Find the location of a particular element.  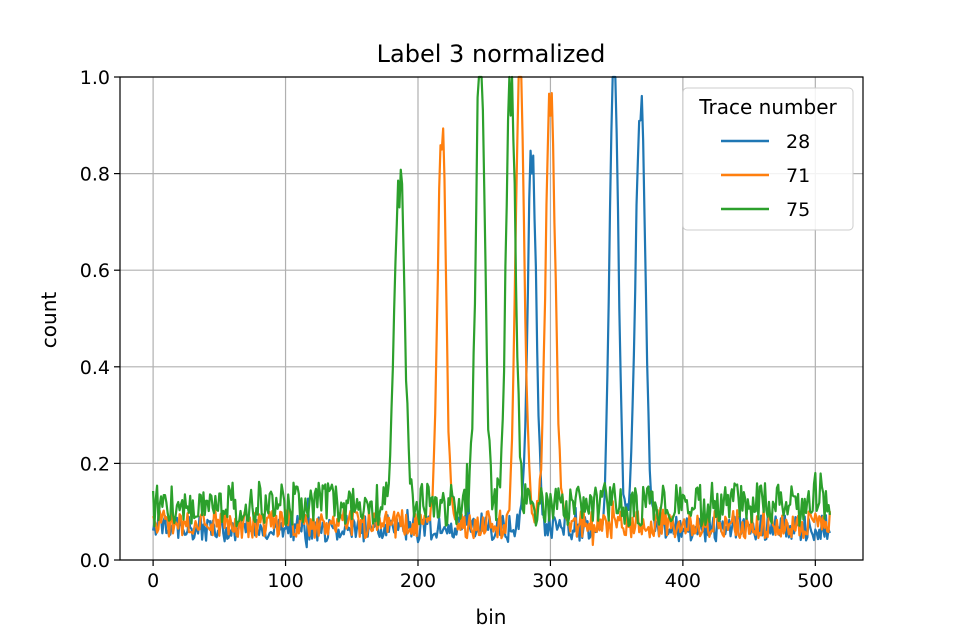

legend-title: Trace number is located at coordinates (767, 107).